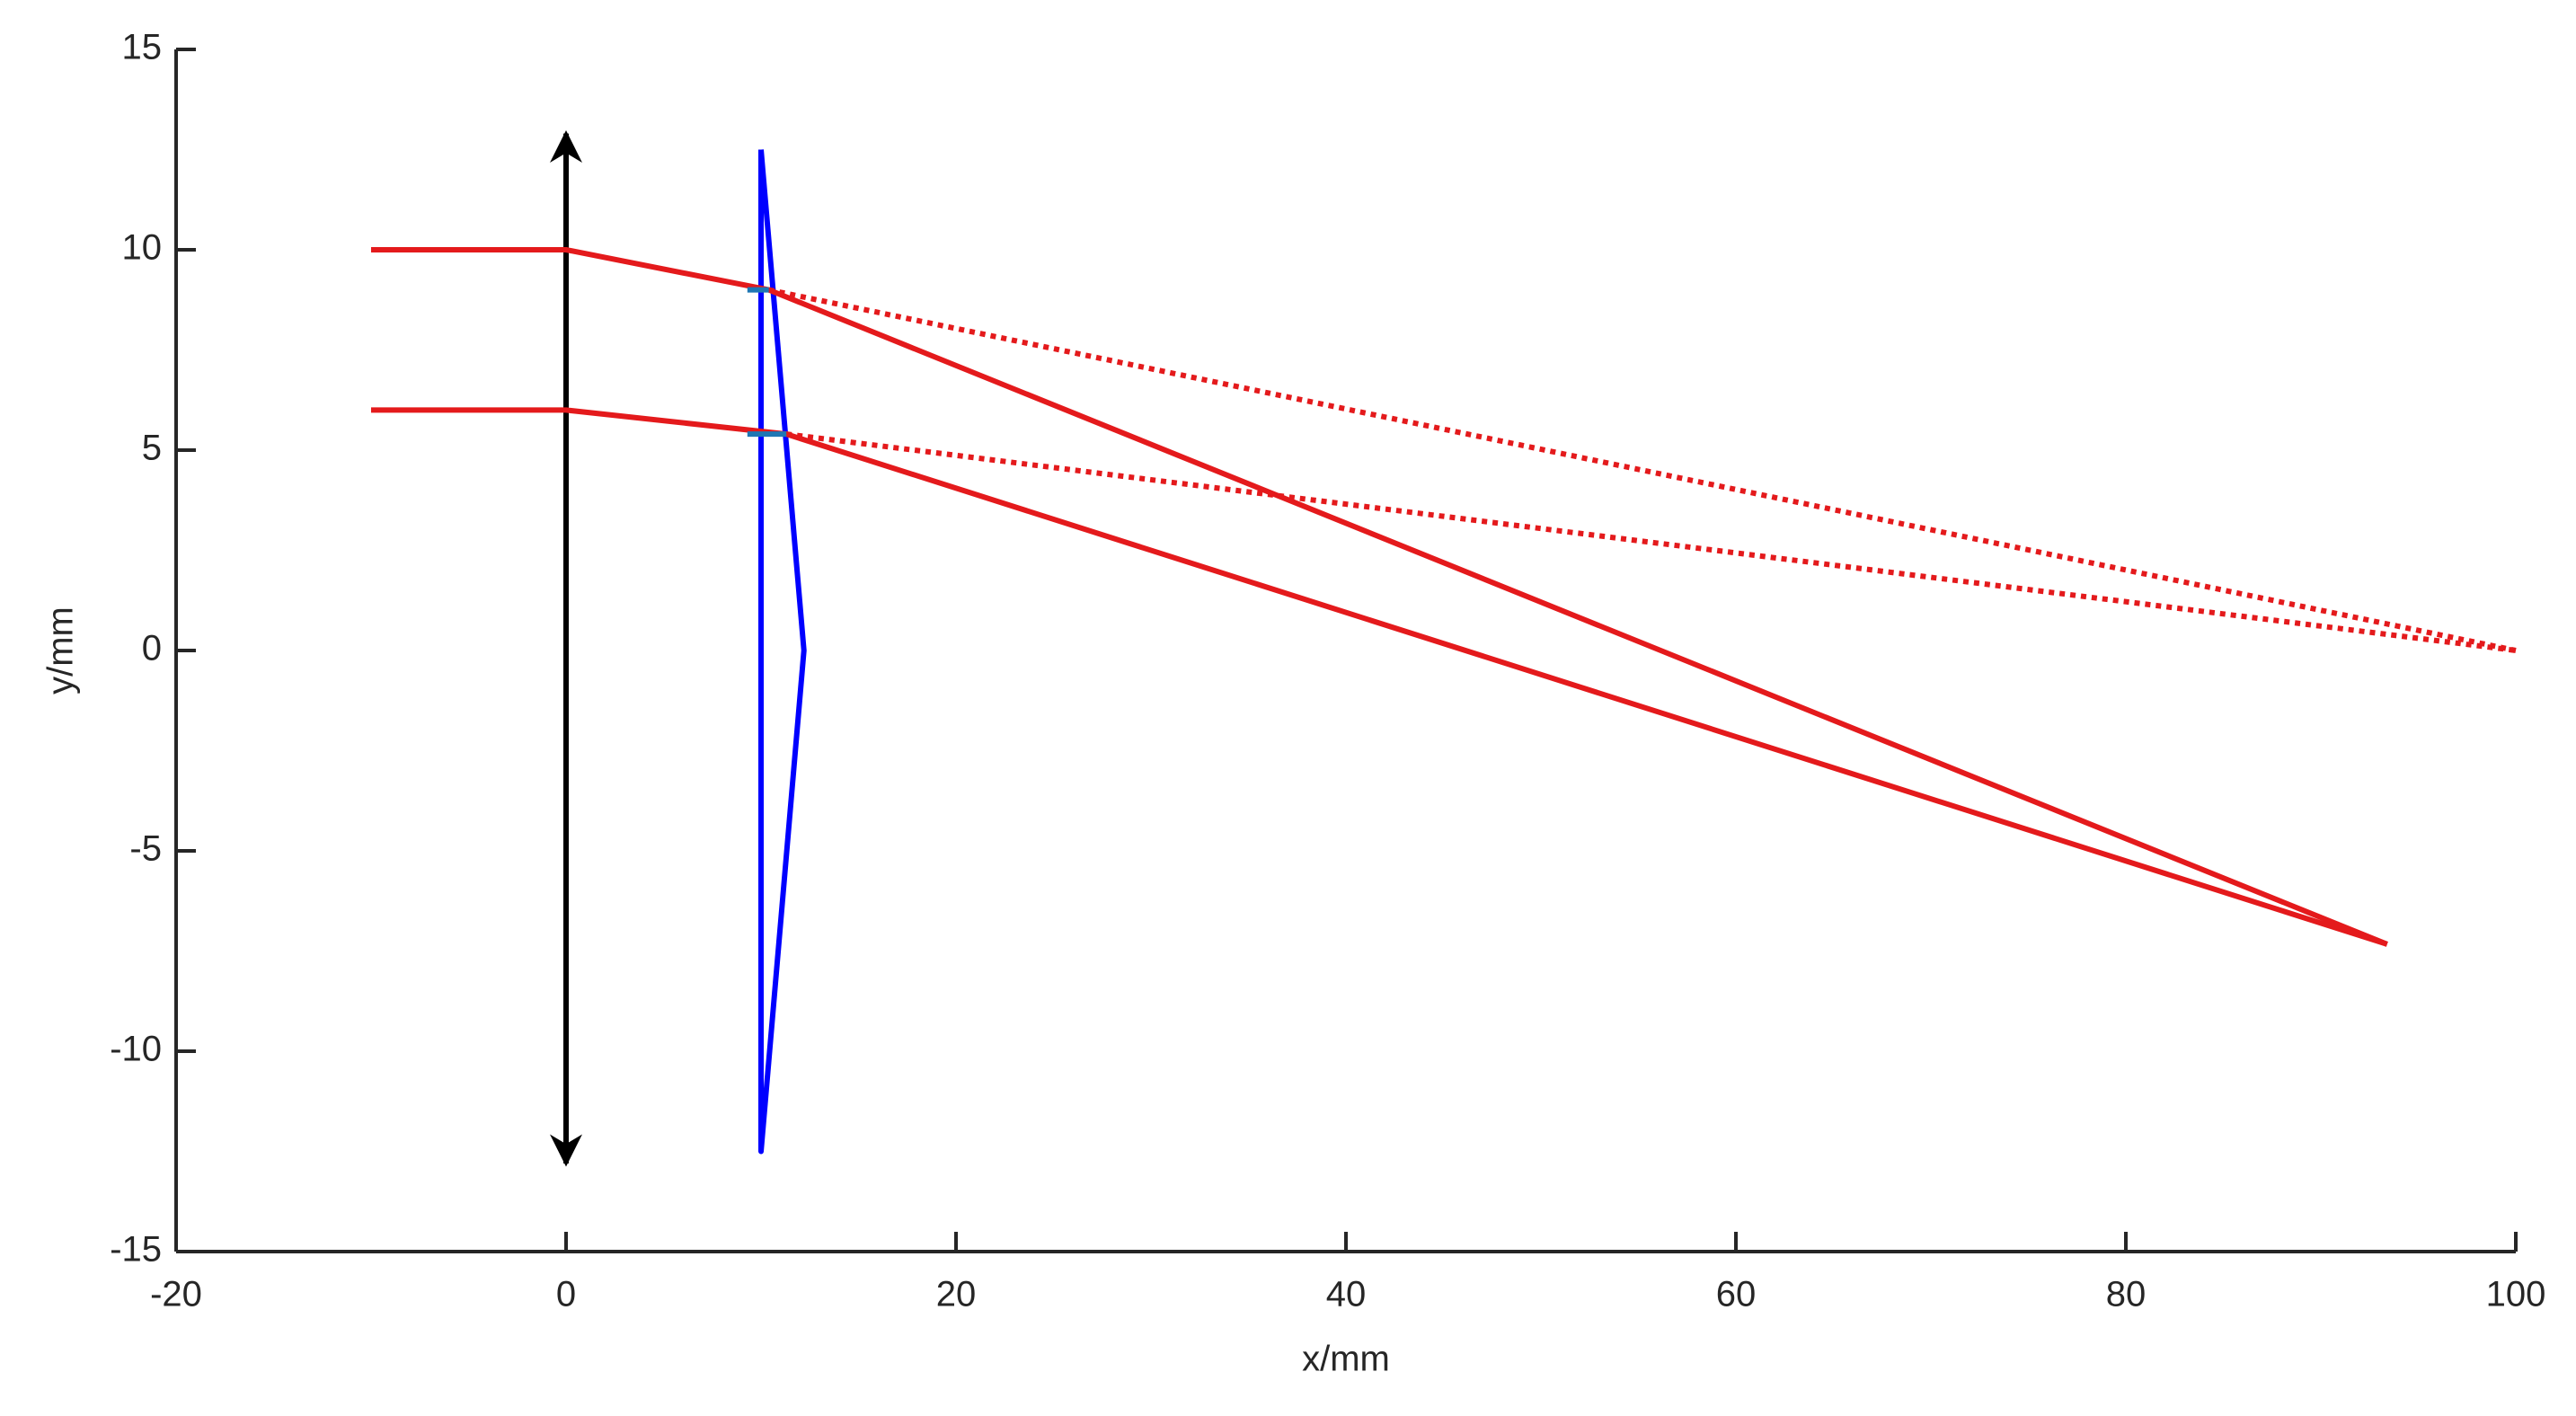 The height and width of the screenshot is (1416, 2576). What do you see at coordinates (145, 849) in the screenshot?
I see `y-tick-label: -5` at bounding box center [145, 849].